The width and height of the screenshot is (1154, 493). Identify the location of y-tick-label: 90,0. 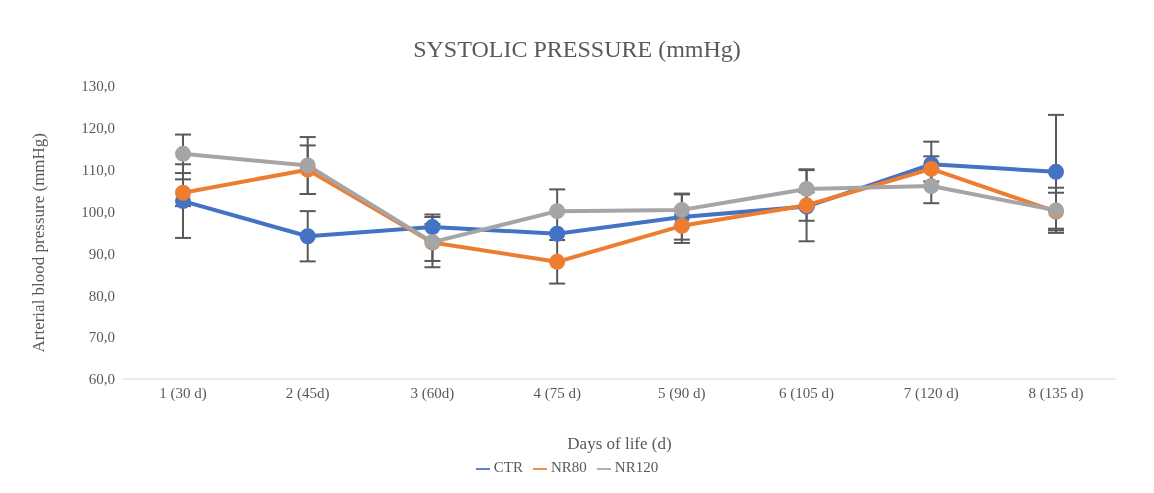
(101, 253).